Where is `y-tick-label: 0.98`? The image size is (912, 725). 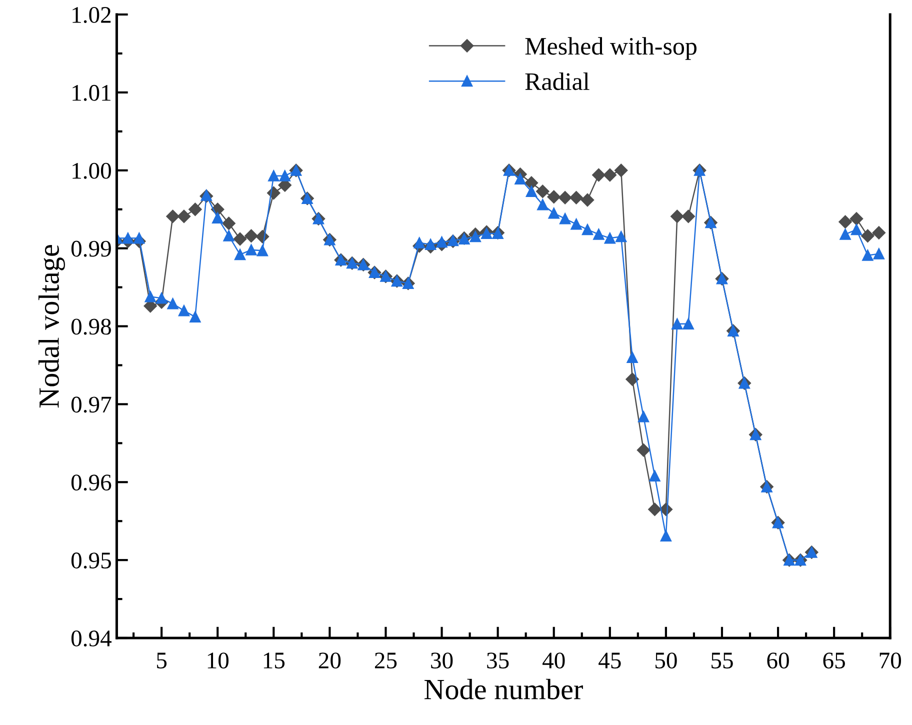 y-tick-label: 0.98 is located at coordinates (91, 326).